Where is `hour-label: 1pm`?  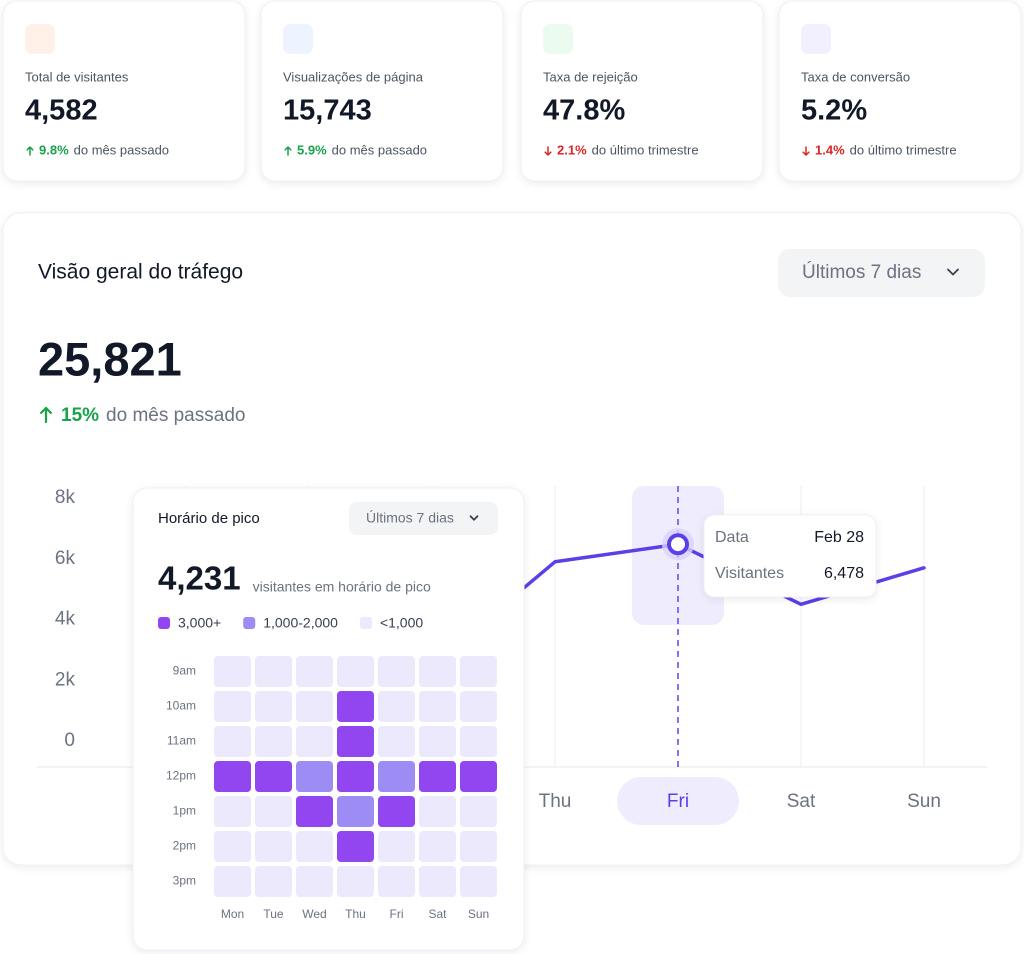 hour-label: 1pm is located at coordinates (184, 811).